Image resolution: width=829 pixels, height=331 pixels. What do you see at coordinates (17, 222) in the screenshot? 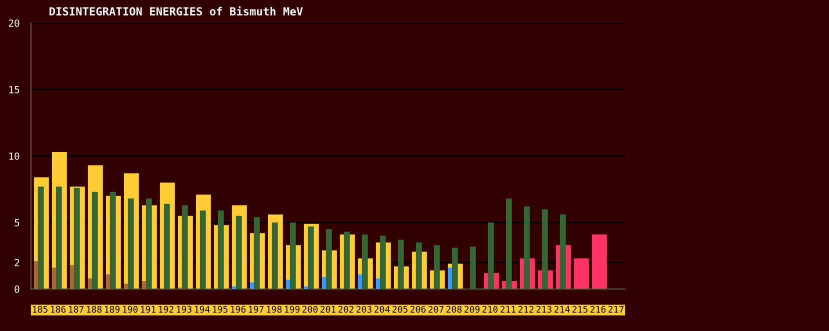
I see `y-tick-label: 5` at bounding box center [17, 222].